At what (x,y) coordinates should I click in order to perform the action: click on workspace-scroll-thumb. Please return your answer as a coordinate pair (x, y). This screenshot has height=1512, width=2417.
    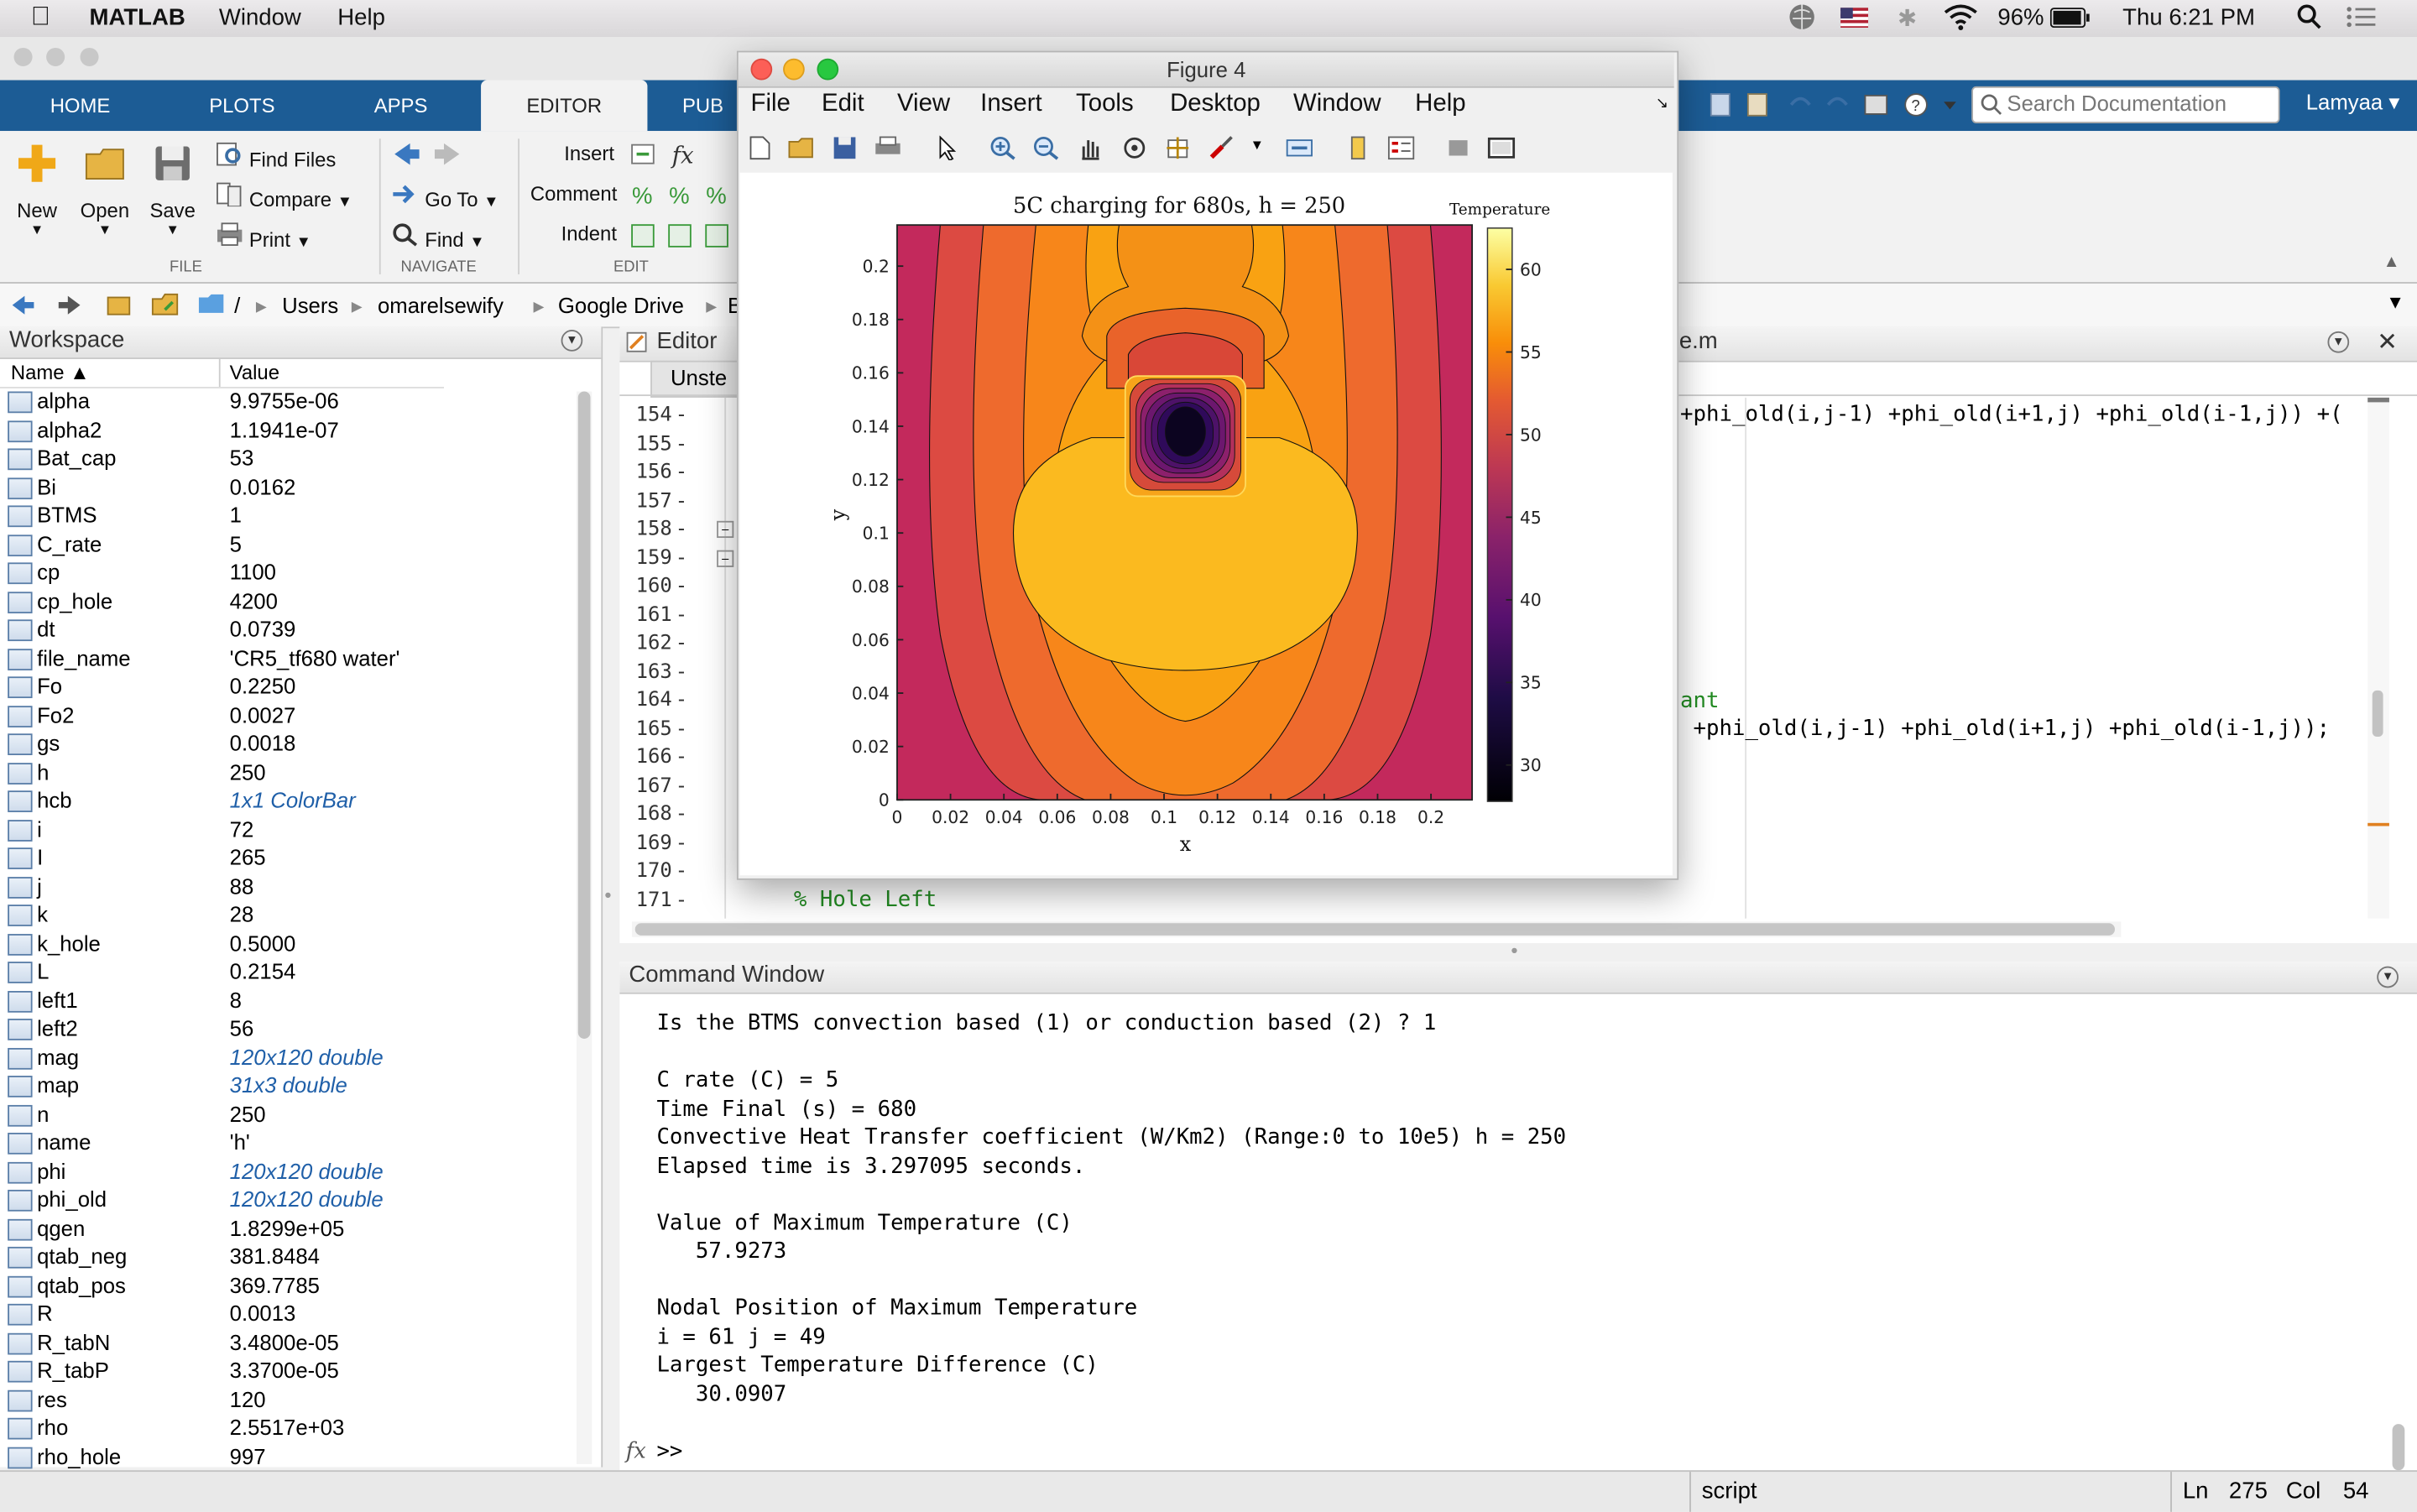
    Looking at the image, I should click on (584, 715).